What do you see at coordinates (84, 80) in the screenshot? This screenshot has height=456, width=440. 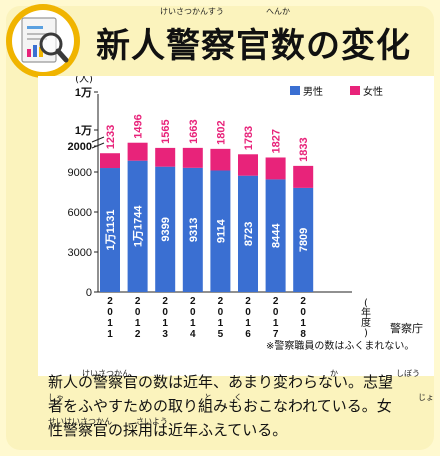 I see `y-axis-unit: (人)` at bounding box center [84, 80].